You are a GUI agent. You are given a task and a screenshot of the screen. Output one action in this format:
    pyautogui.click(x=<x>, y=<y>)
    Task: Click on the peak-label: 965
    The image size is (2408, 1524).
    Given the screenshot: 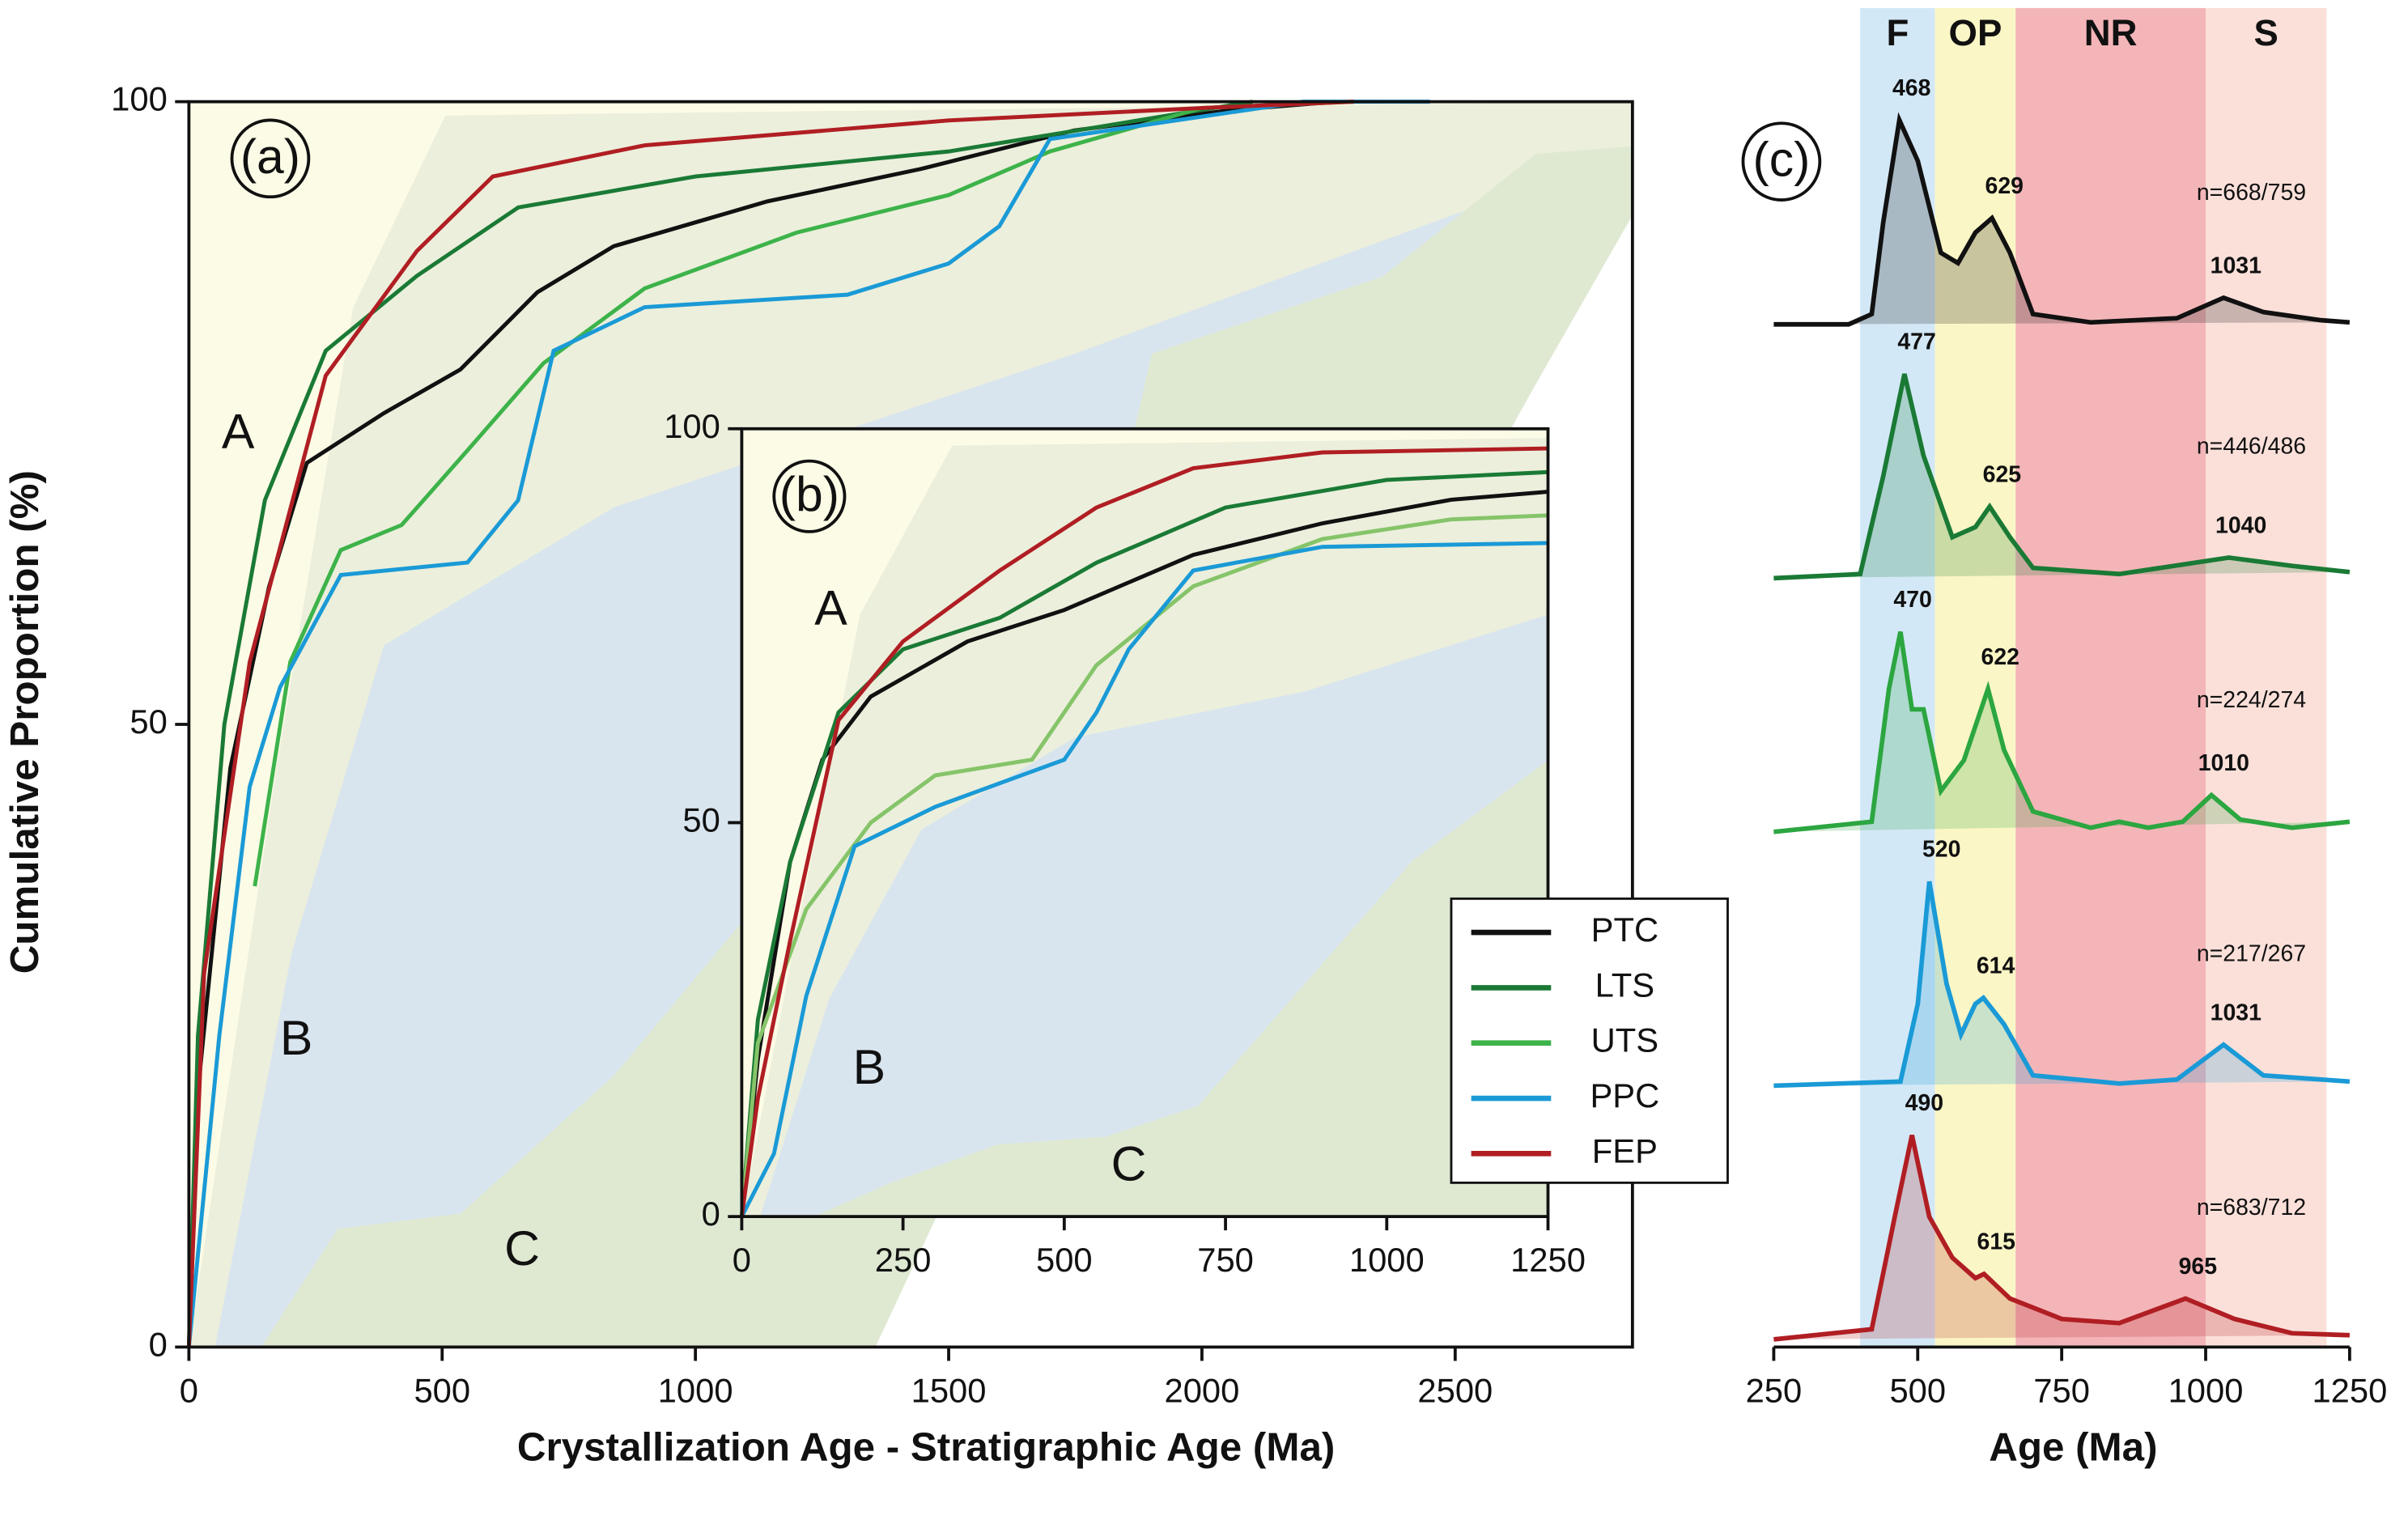 What is the action you would take?
    pyautogui.click(x=2198, y=1267)
    